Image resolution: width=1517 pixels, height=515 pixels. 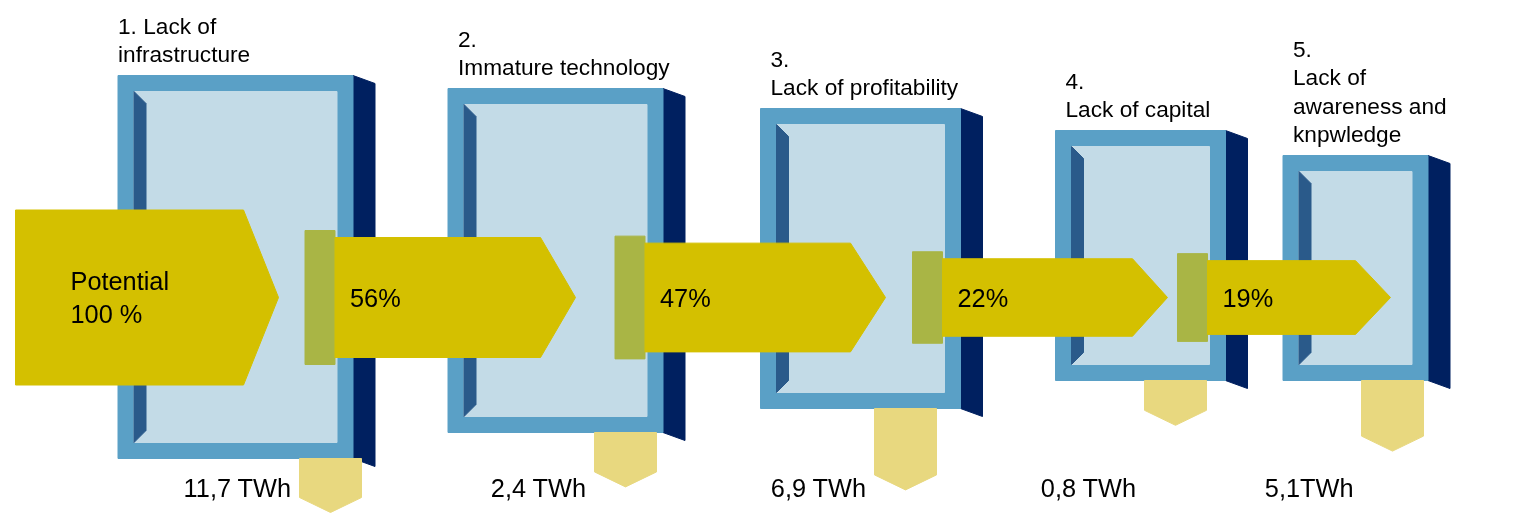 What do you see at coordinates (818, 487) in the screenshot?
I see `data-label: 6,9 TWh` at bounding box center [818, 487].